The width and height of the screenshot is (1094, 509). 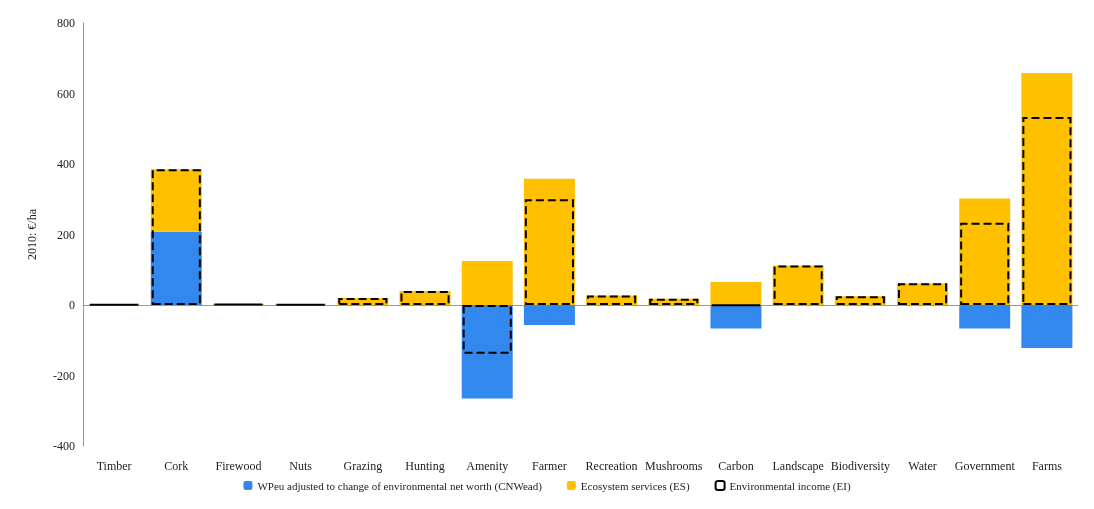 I want to click on x-tick-label: Recreation, so click(x=611, y=466).